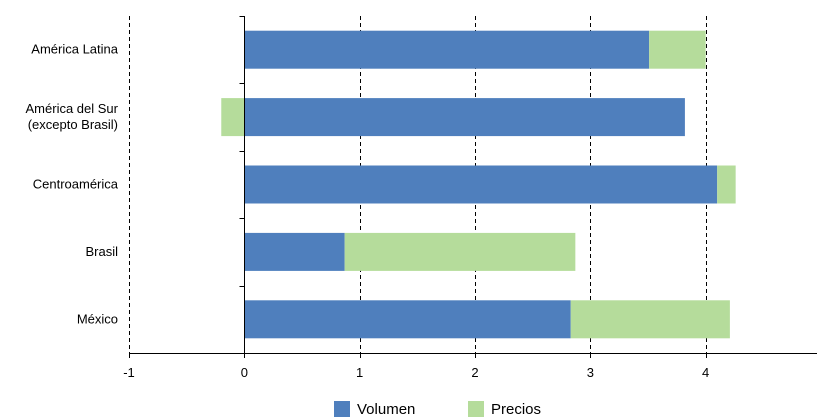 The height and width of the screenshot is (417, 817). I want to click on category-label: América del Sur (excepto Brasil), so click(72, 116).